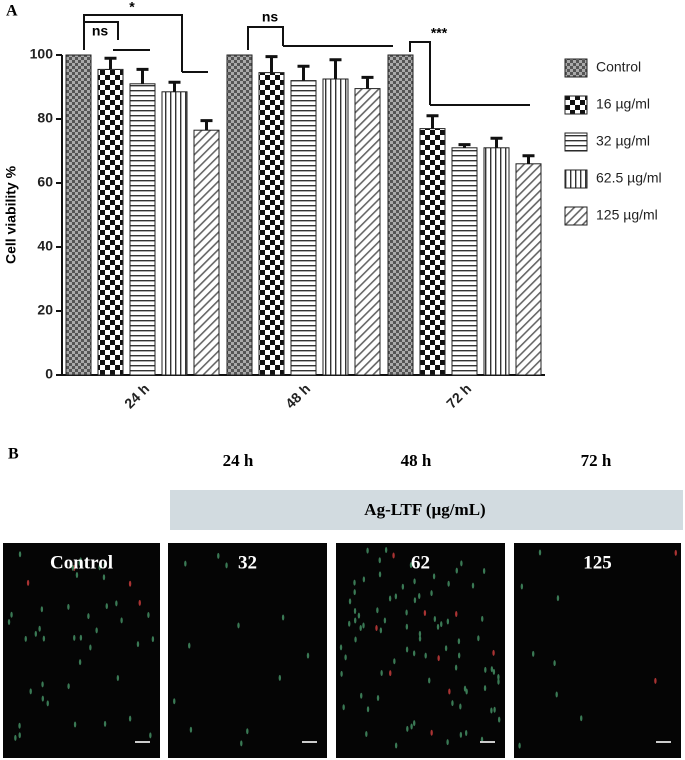 This screenshot has height=760, width=685. What do you see at coordinates (270, 17) in the screenshot?
I see `significance-label: ns` at bounding box center [270, 17].